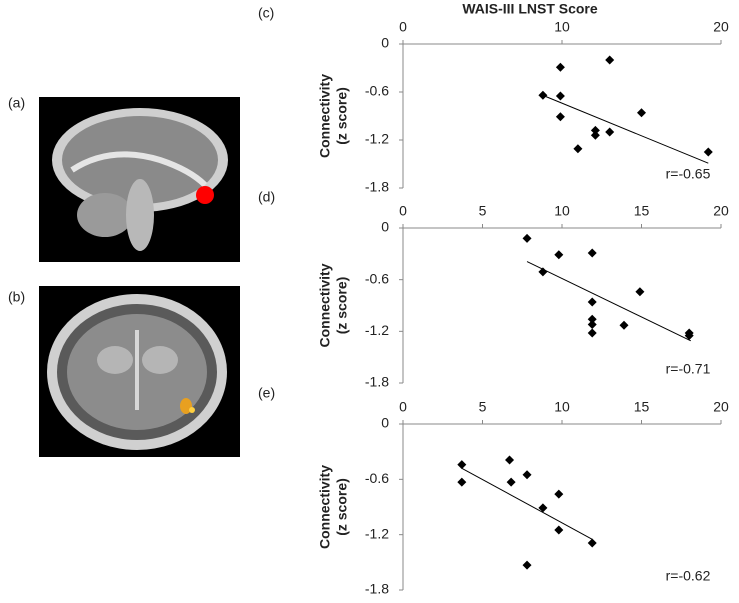 Image resolution: width=739 pixels, height=603 pixels. Describe the element at coordinates (688, 369) in the screenshot. I see `correlation-annotation: r=-0.71` at that location.